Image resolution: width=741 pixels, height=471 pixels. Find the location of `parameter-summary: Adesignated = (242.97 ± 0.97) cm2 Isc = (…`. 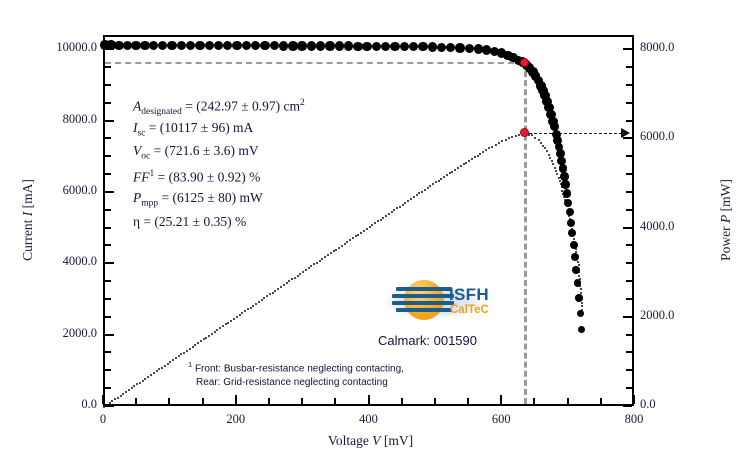

parameter-summary: Adesignated = (242.97 ± 0.97) cm2 Isc = (… is located at coordinates (219, 162).